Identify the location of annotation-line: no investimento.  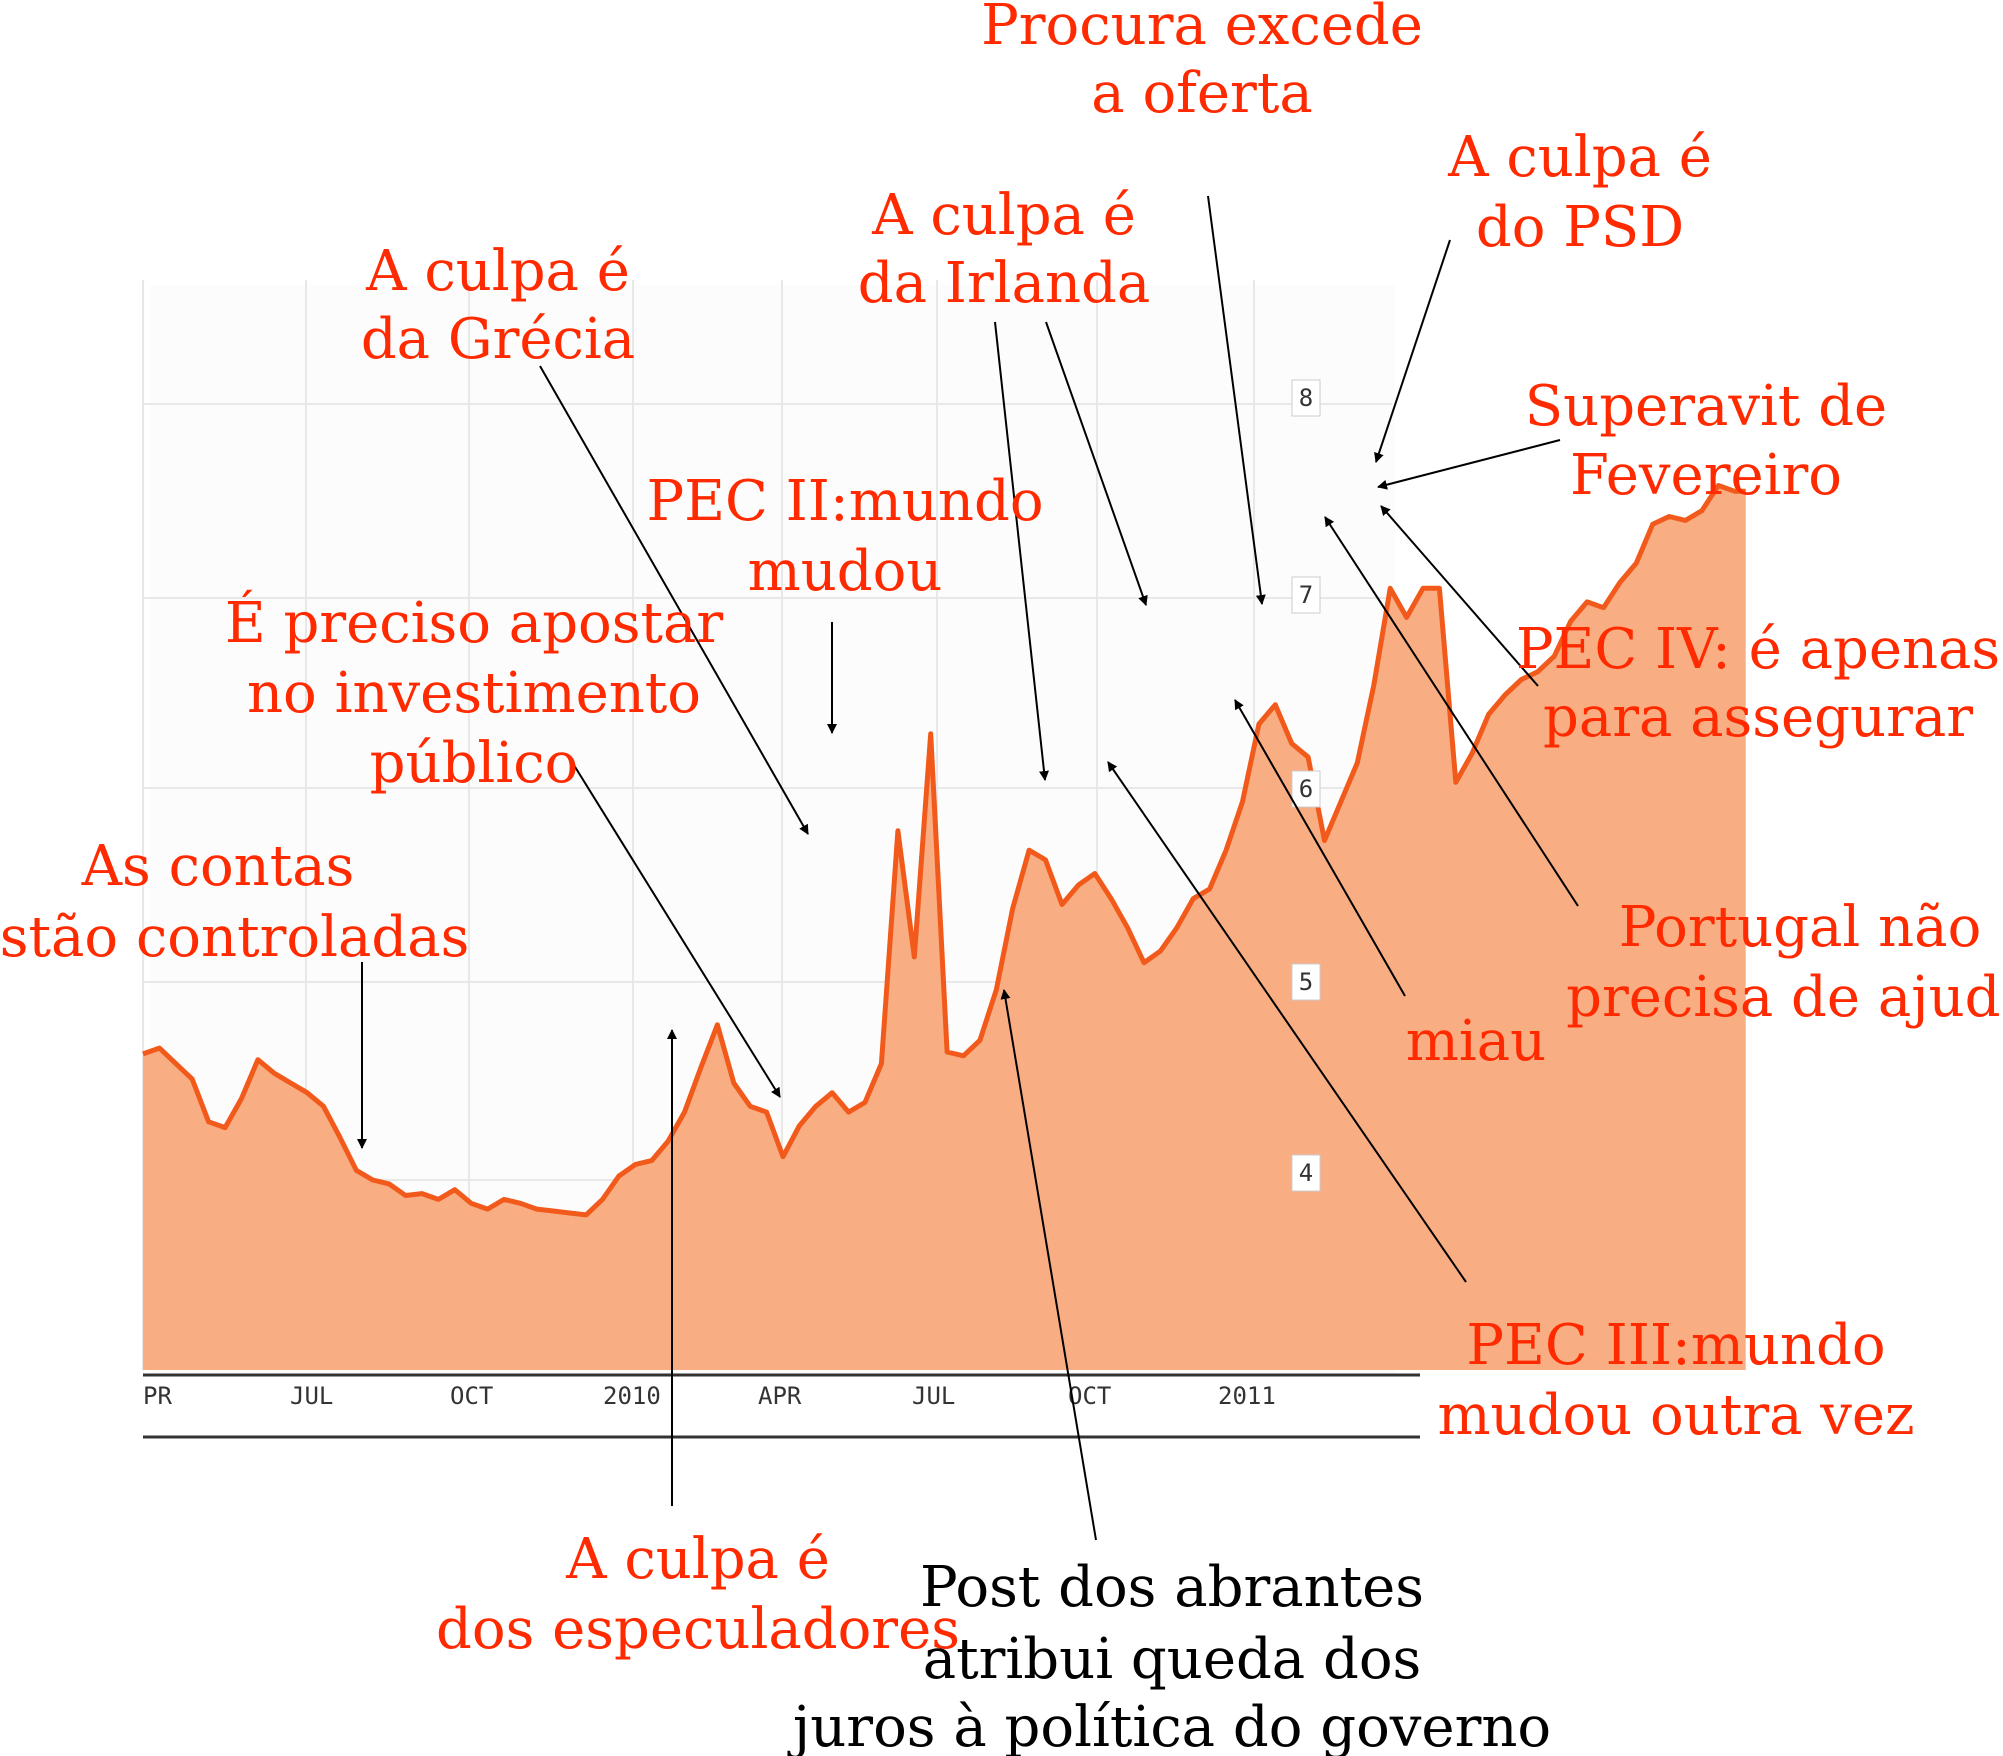
(474, 693).